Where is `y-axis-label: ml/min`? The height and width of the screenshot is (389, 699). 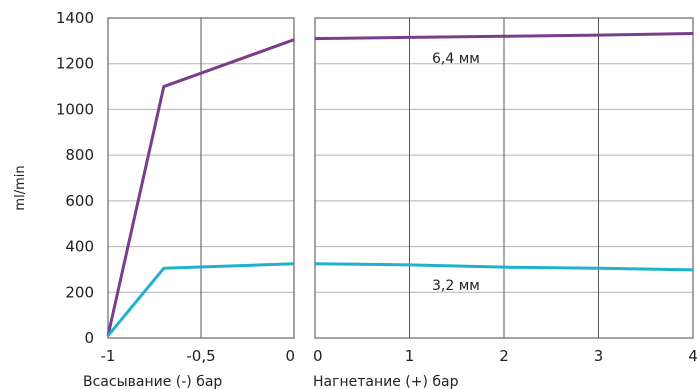
y-axis-label: ml/min is located at coordinates (20, 187).